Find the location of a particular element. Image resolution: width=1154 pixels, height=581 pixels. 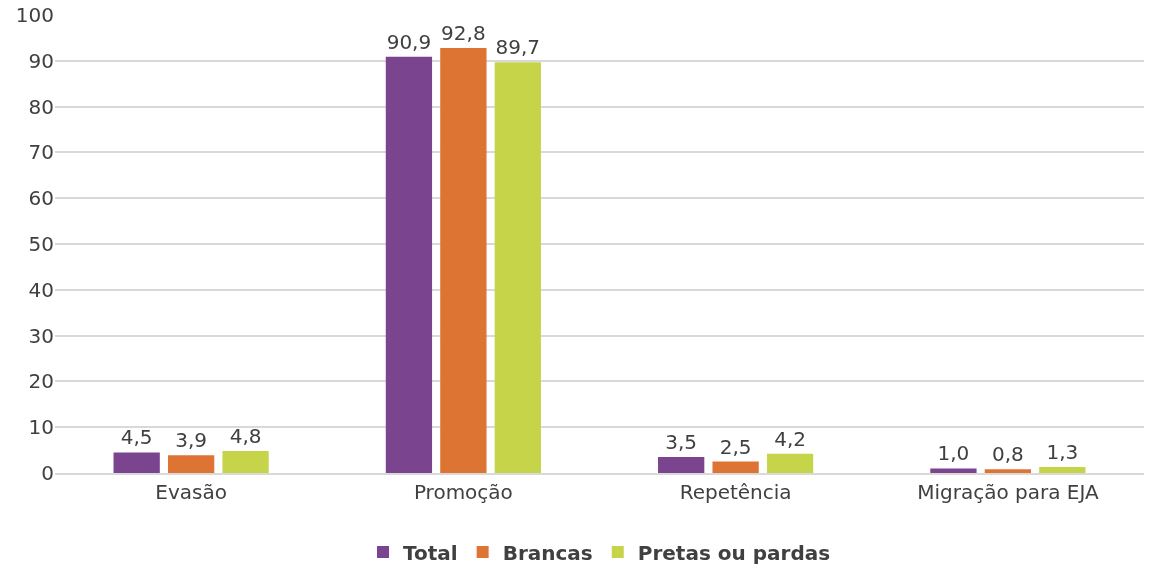

data-label: 89,7 is located at coordinates (518, 47).